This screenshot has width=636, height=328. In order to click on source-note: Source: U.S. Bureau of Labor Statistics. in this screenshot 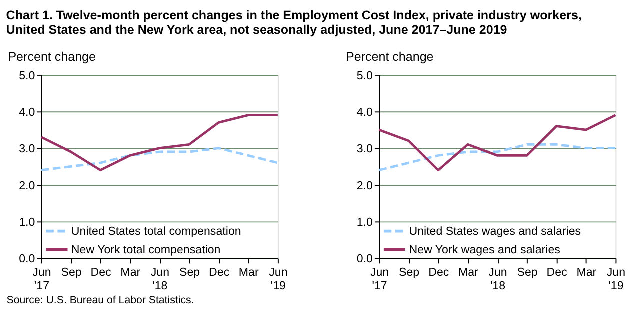, I will do `click(100, 300)`.